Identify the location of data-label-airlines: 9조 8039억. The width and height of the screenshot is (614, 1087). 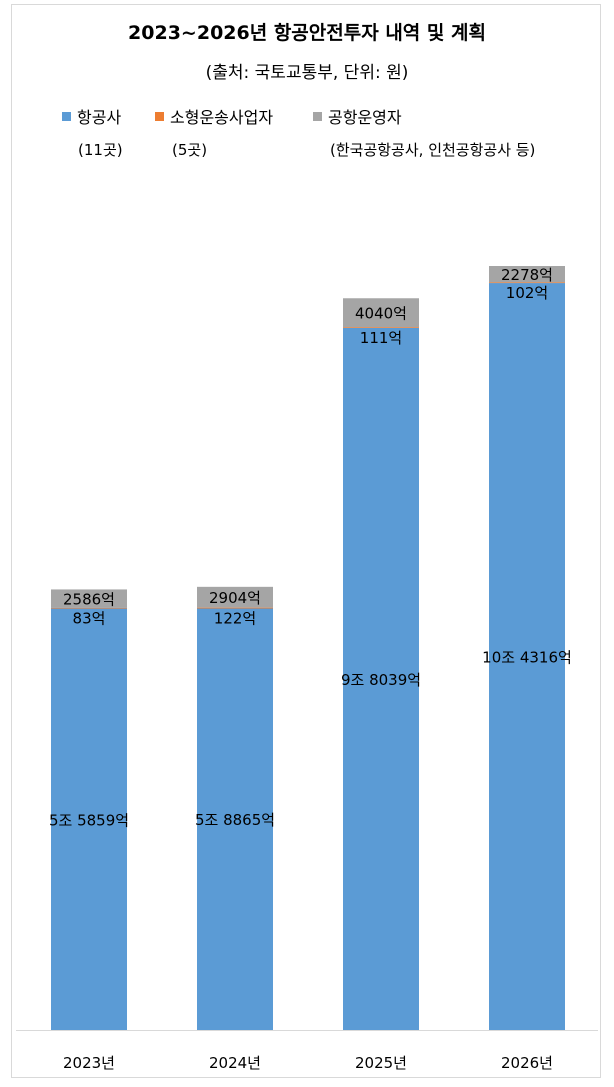
(381, 680).